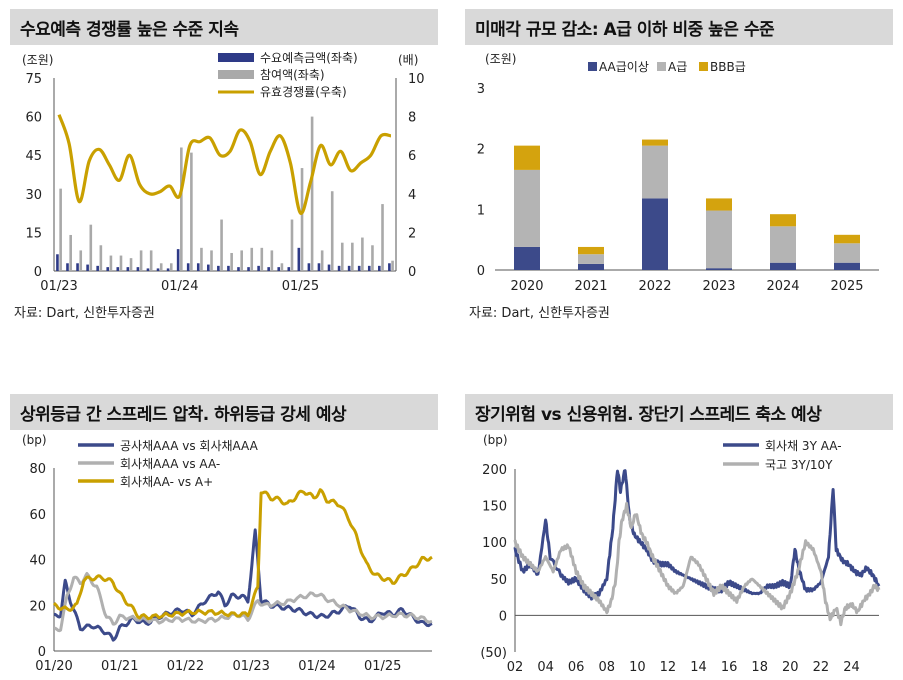  What do you see at coordinates (679, 27) in the screenshot?
I see `panel-title-bar: 미매각 규모 감소: A급 이하 비중 높은 수준` at bounding box center [679, 27].